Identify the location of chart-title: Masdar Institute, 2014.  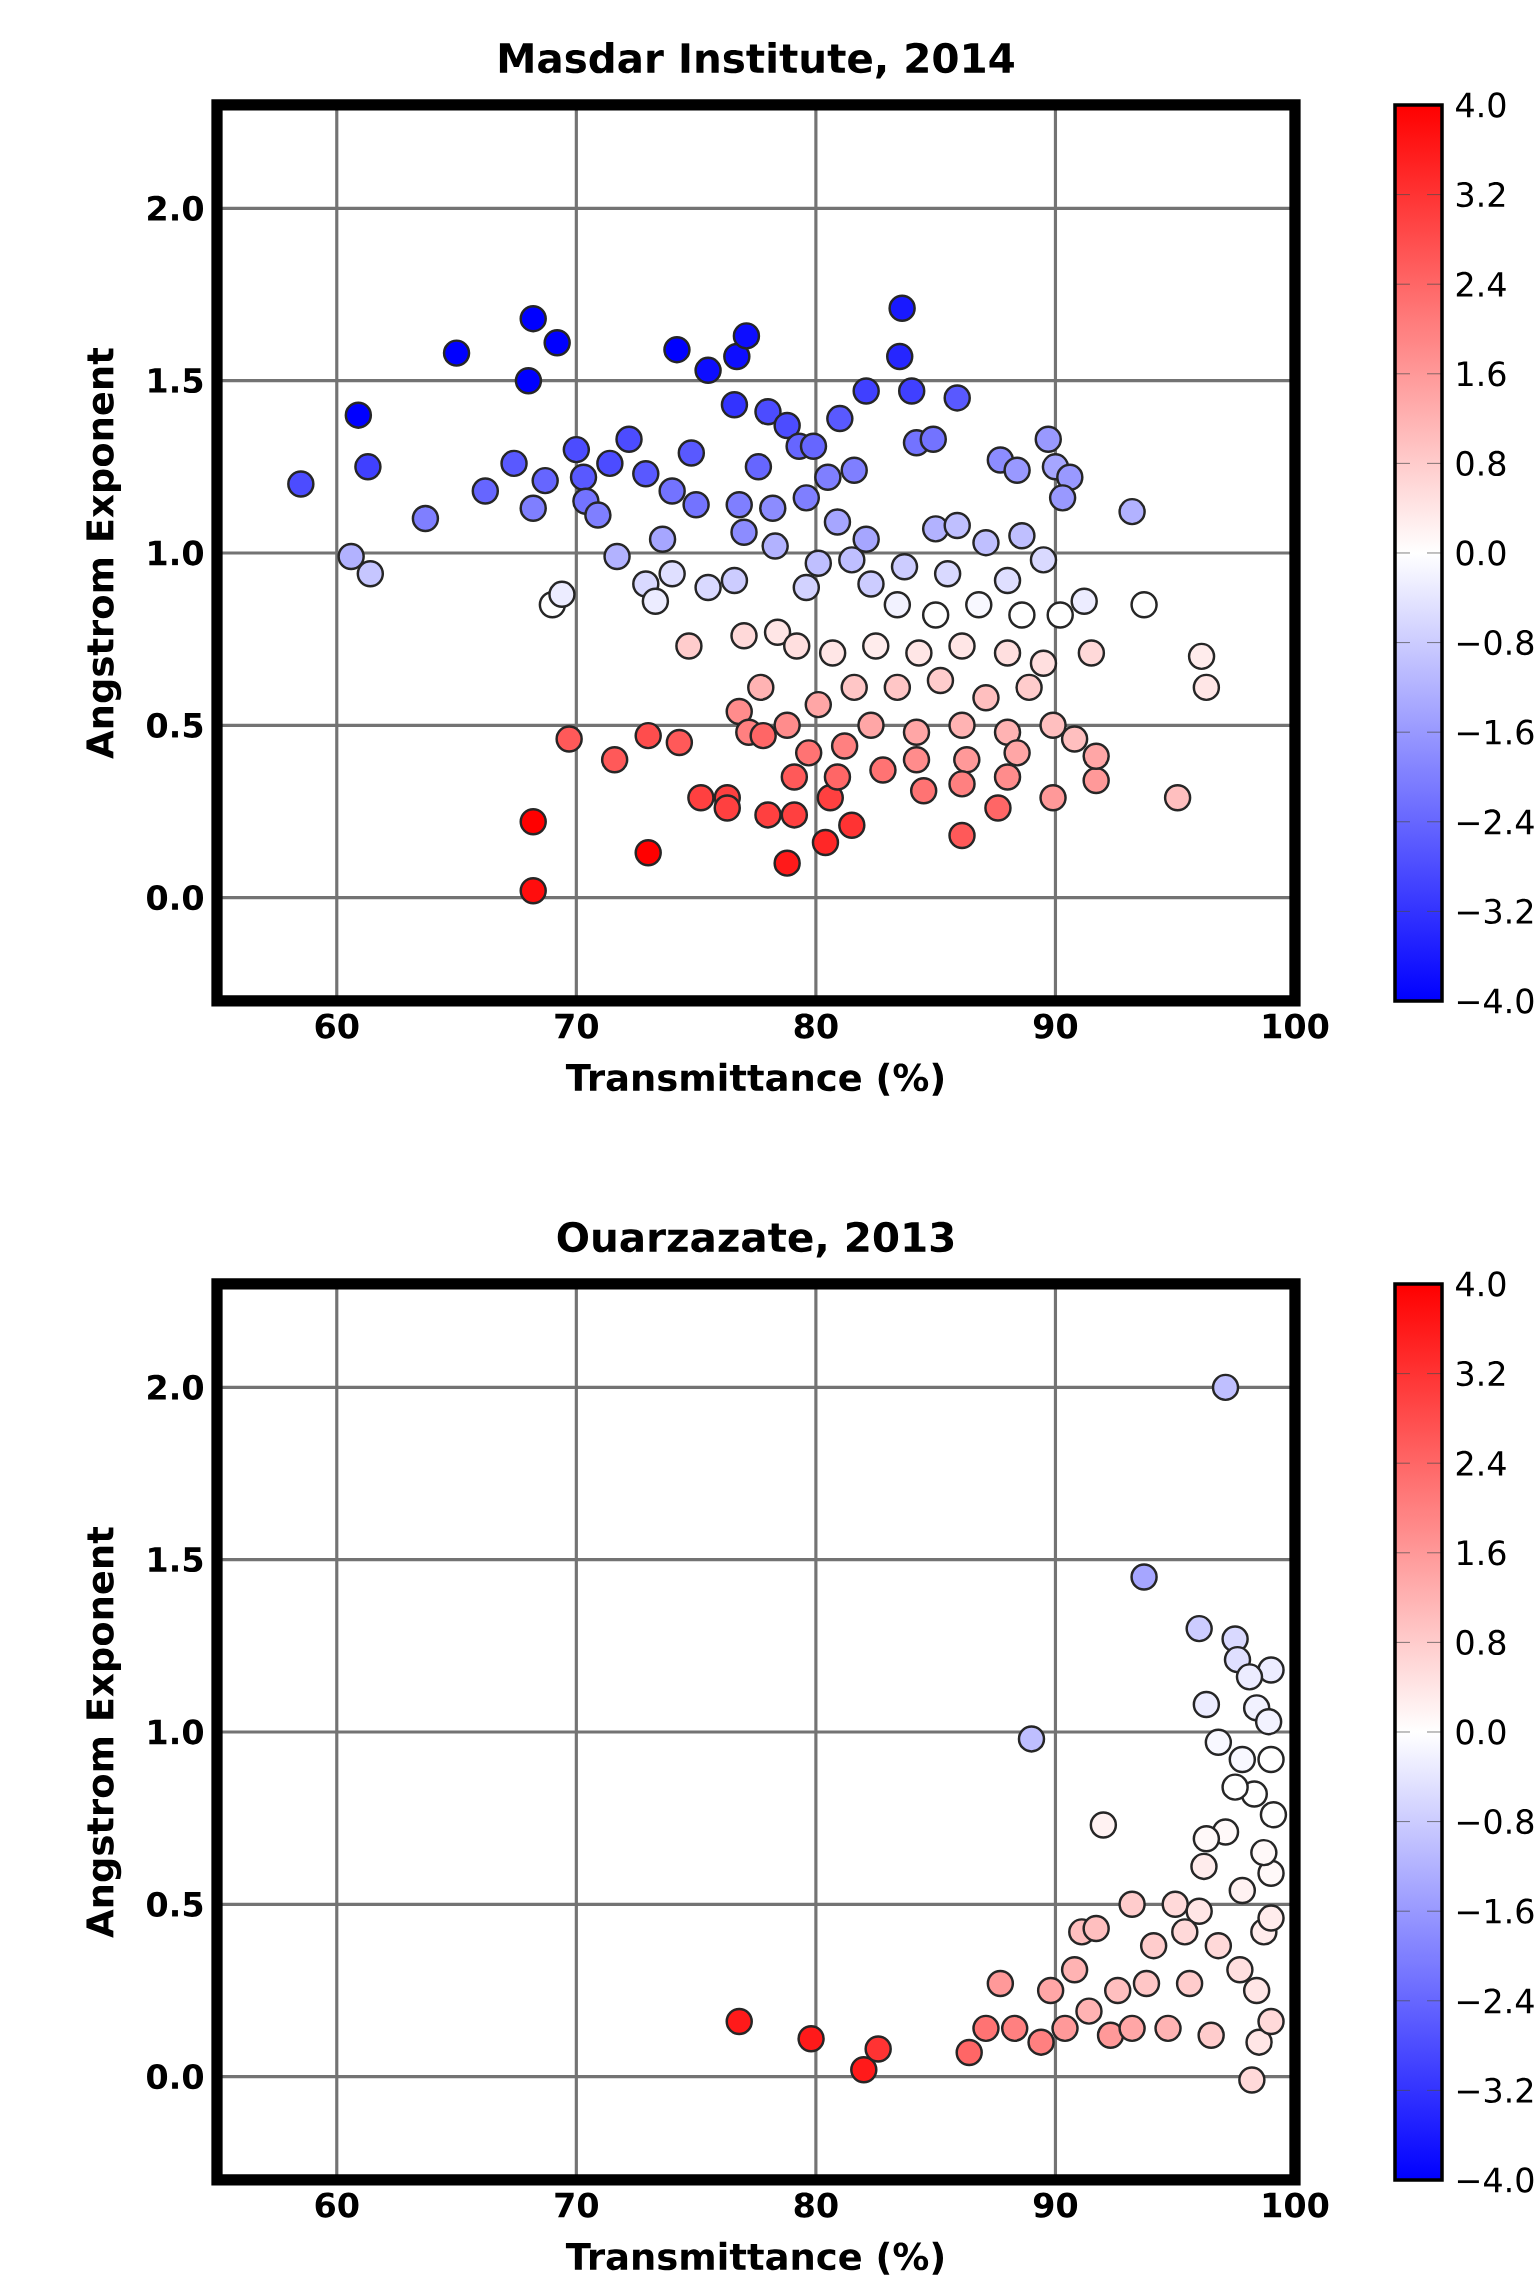
(756, 60).